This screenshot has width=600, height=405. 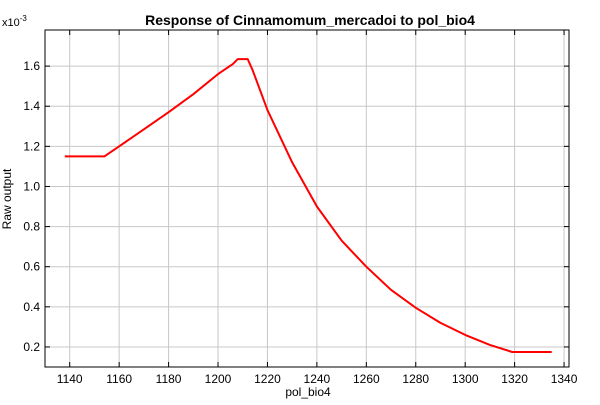 I want to click on y-tick-label: 1.2, so click(x=31, y=146).